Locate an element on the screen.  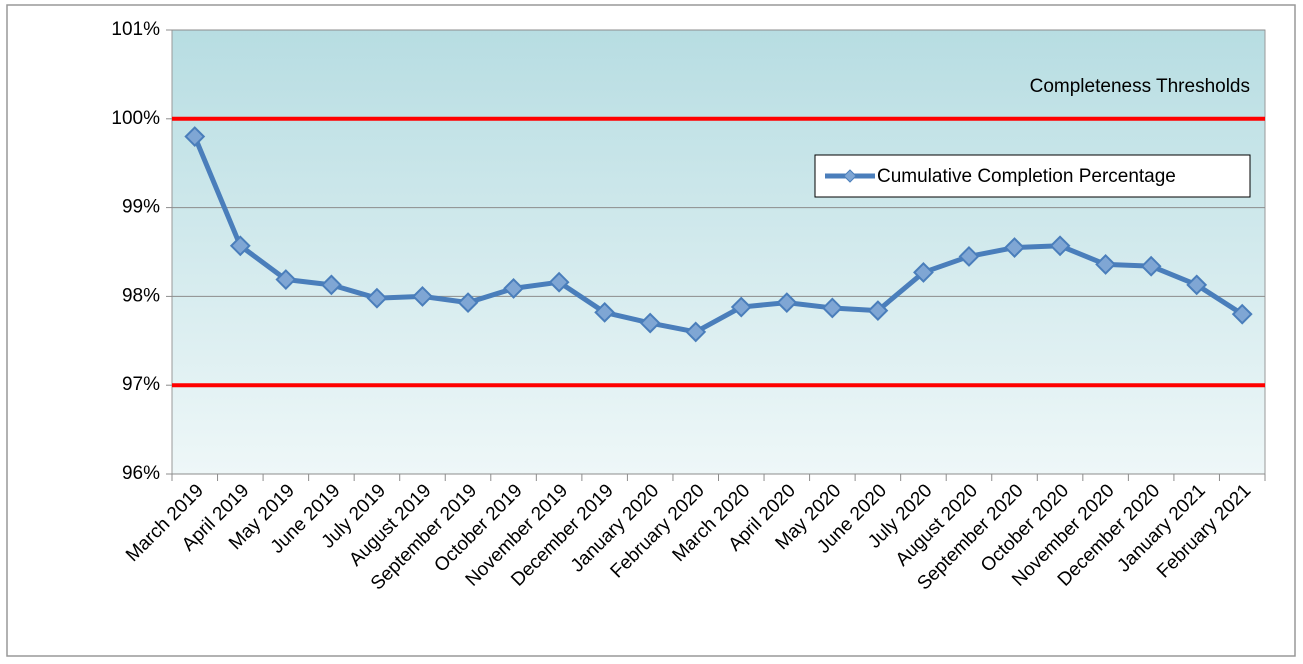
legend-marker is located at coordinates (850, 176).